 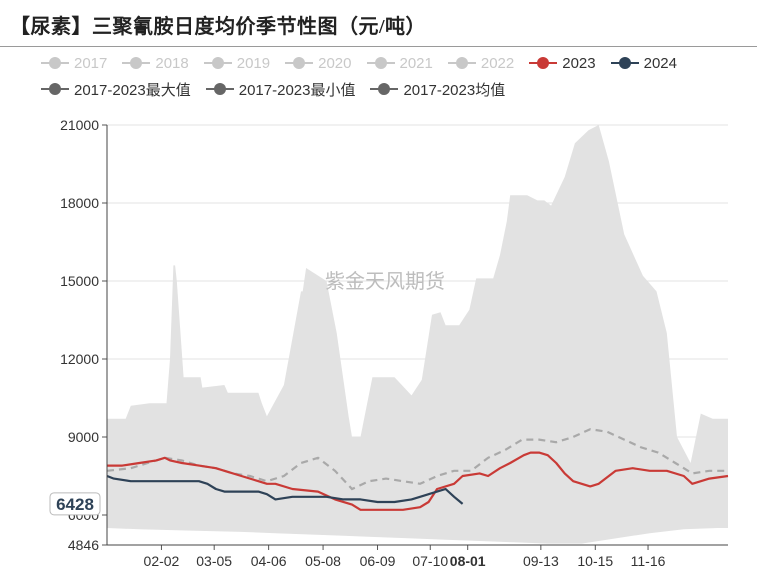 I want to click on x-tick-label: 10-15, so click(x=595, y=561).